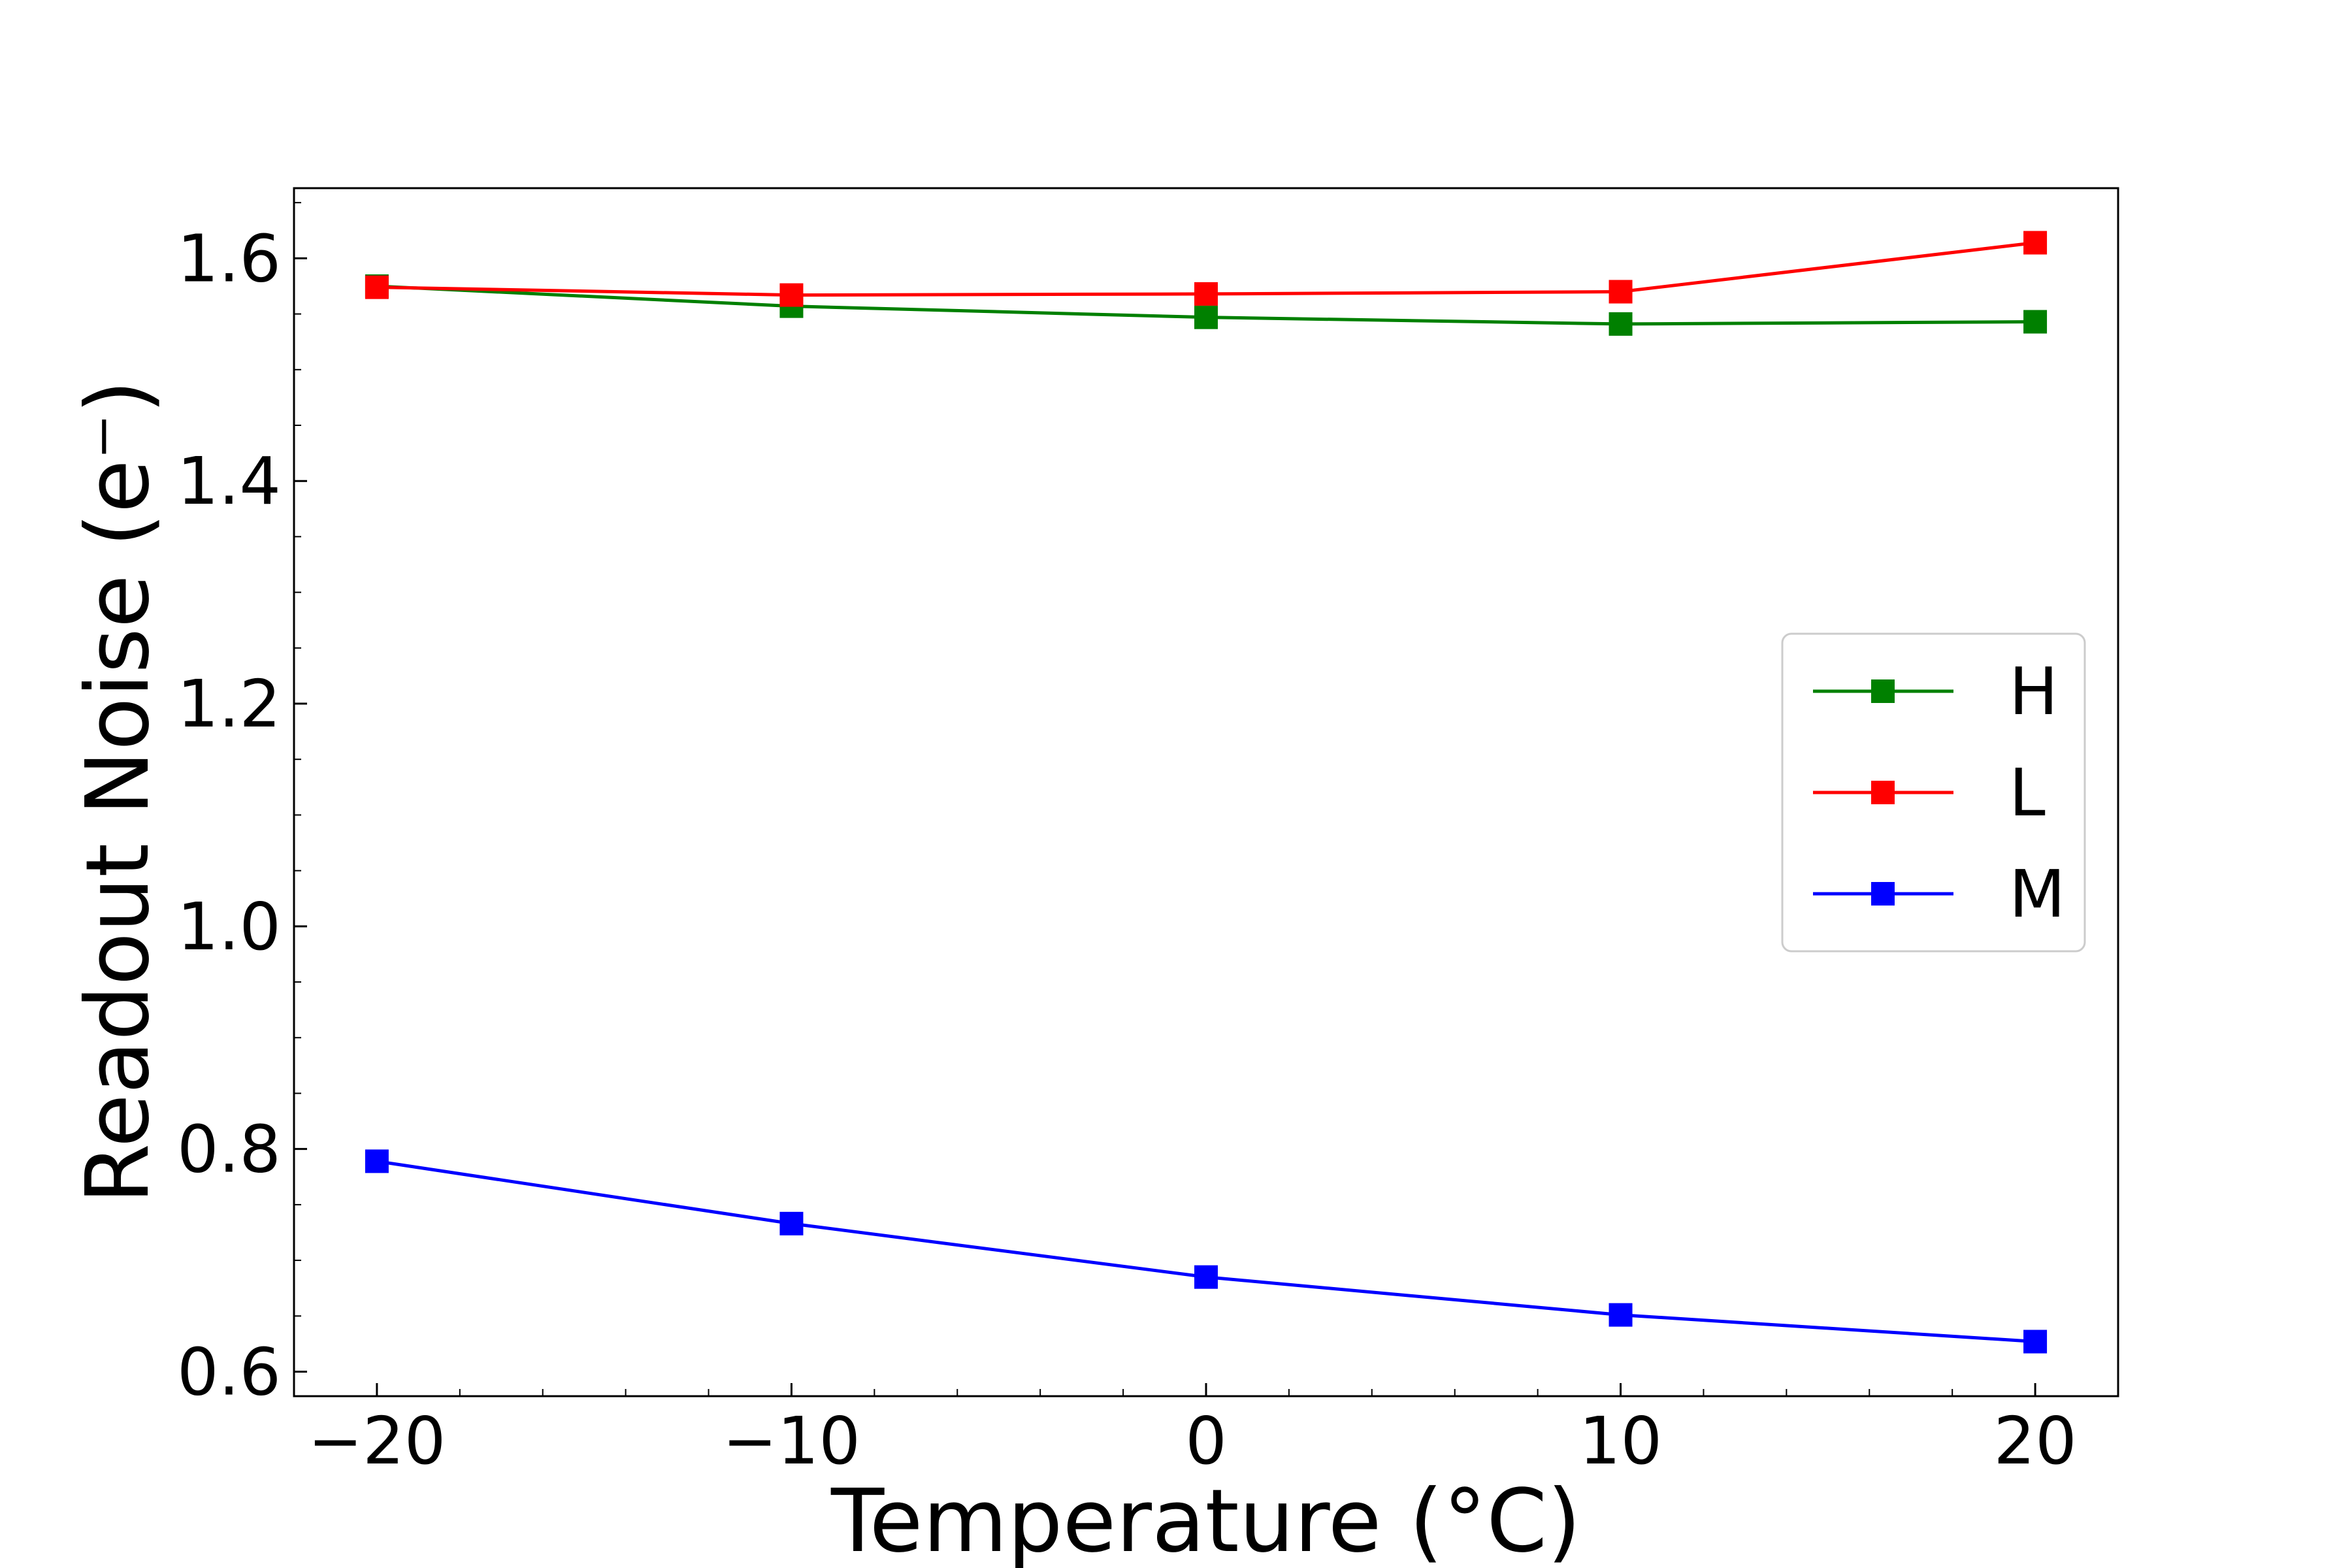  Describe the element at coordinates (2037, 894) in the screenshot. I see `legend-label: M` at that location.